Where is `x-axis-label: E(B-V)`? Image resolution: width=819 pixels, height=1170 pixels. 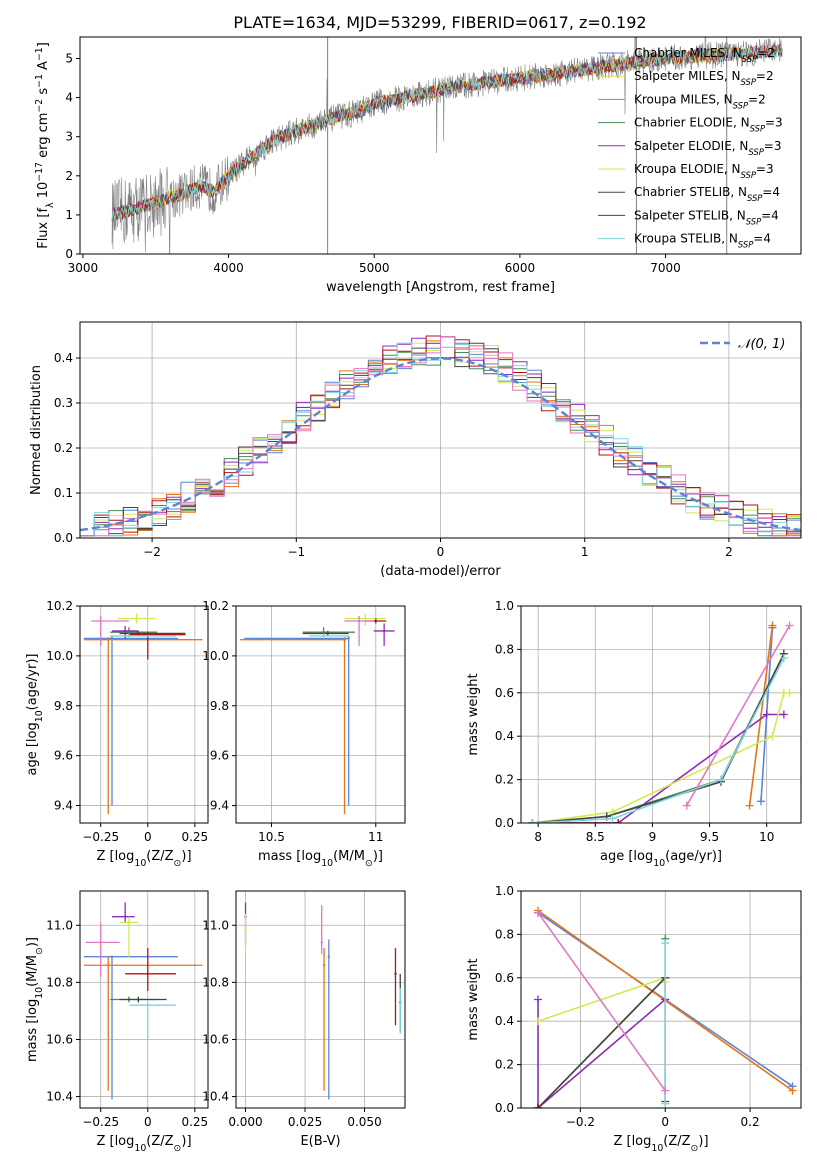
x-axis-label: E(B-V) is located at coordinates (320, 1141).